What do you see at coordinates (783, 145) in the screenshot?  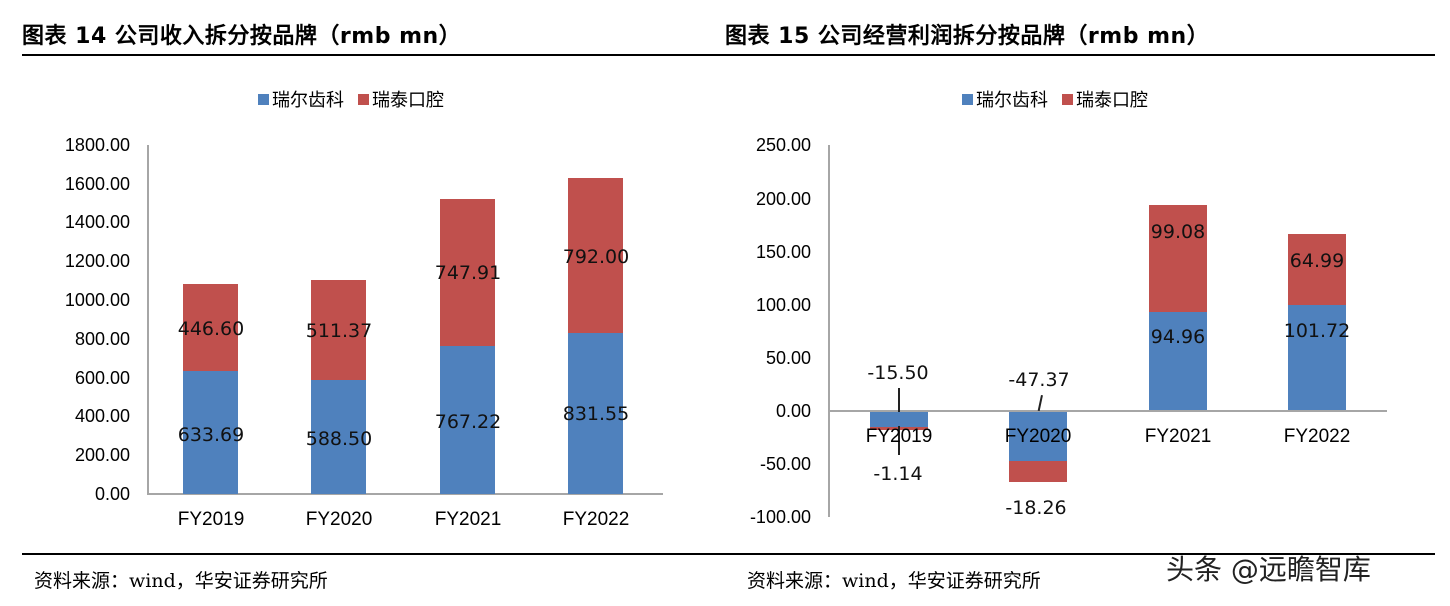 I see `y-tick: 250.00` at bounding box center [783, 145].